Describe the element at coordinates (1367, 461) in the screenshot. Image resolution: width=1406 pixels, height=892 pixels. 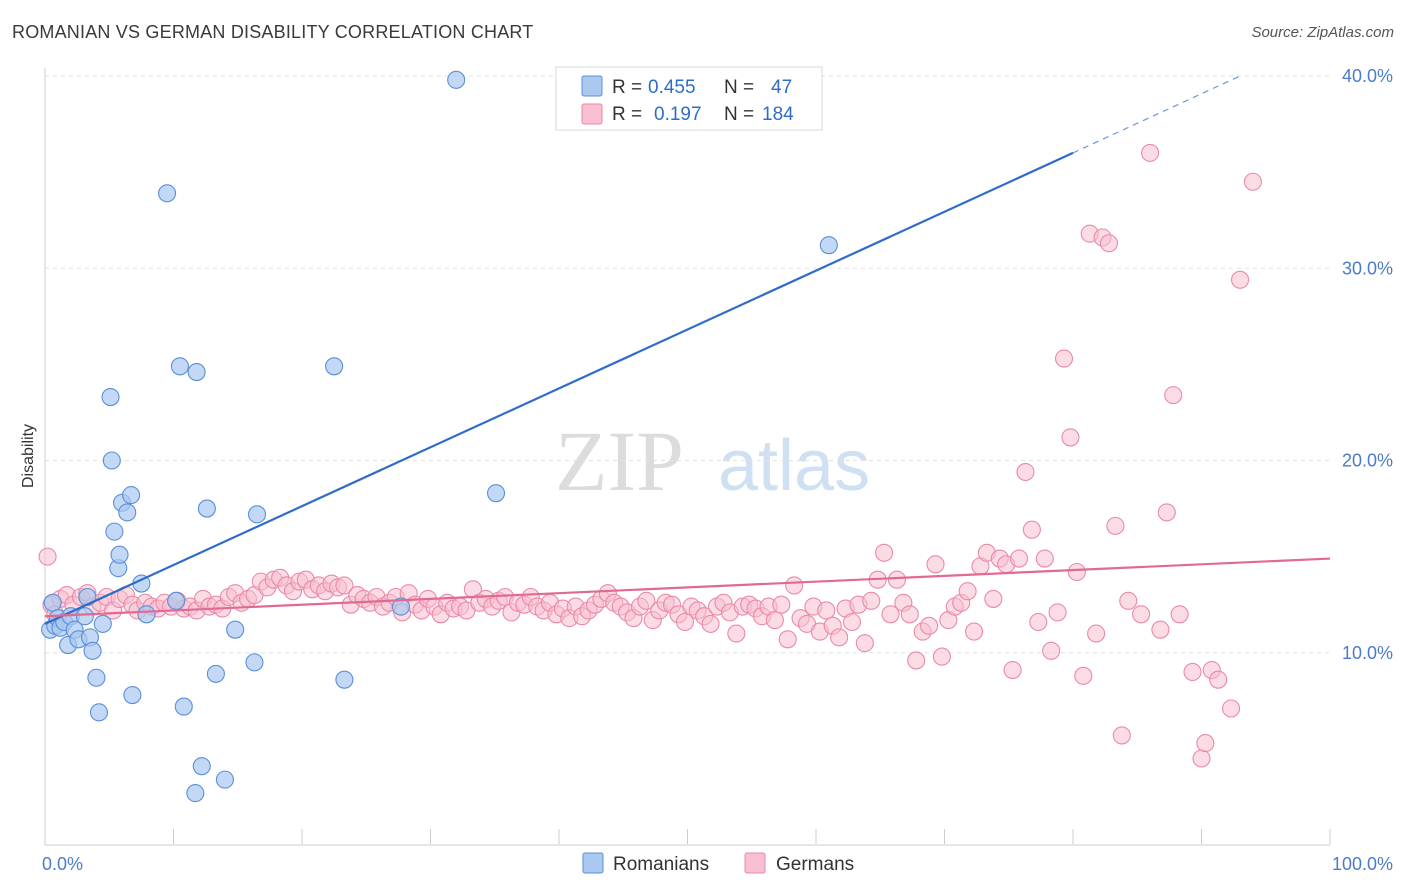
I see `y-tick-label: 20.0%` at that location.